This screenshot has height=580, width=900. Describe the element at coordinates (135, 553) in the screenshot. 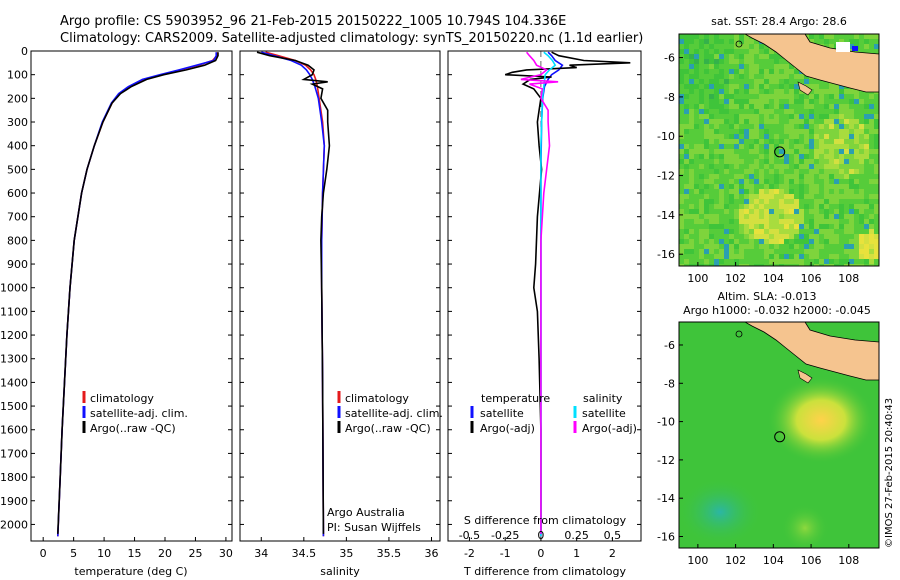

I see `x-tick-label: 15` at that location.